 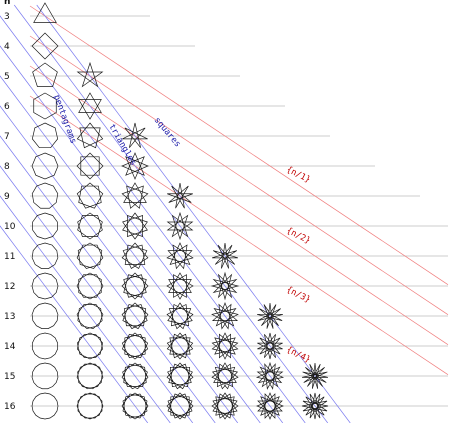 I want to click on row-label: 9, so click(x=7, y=197).